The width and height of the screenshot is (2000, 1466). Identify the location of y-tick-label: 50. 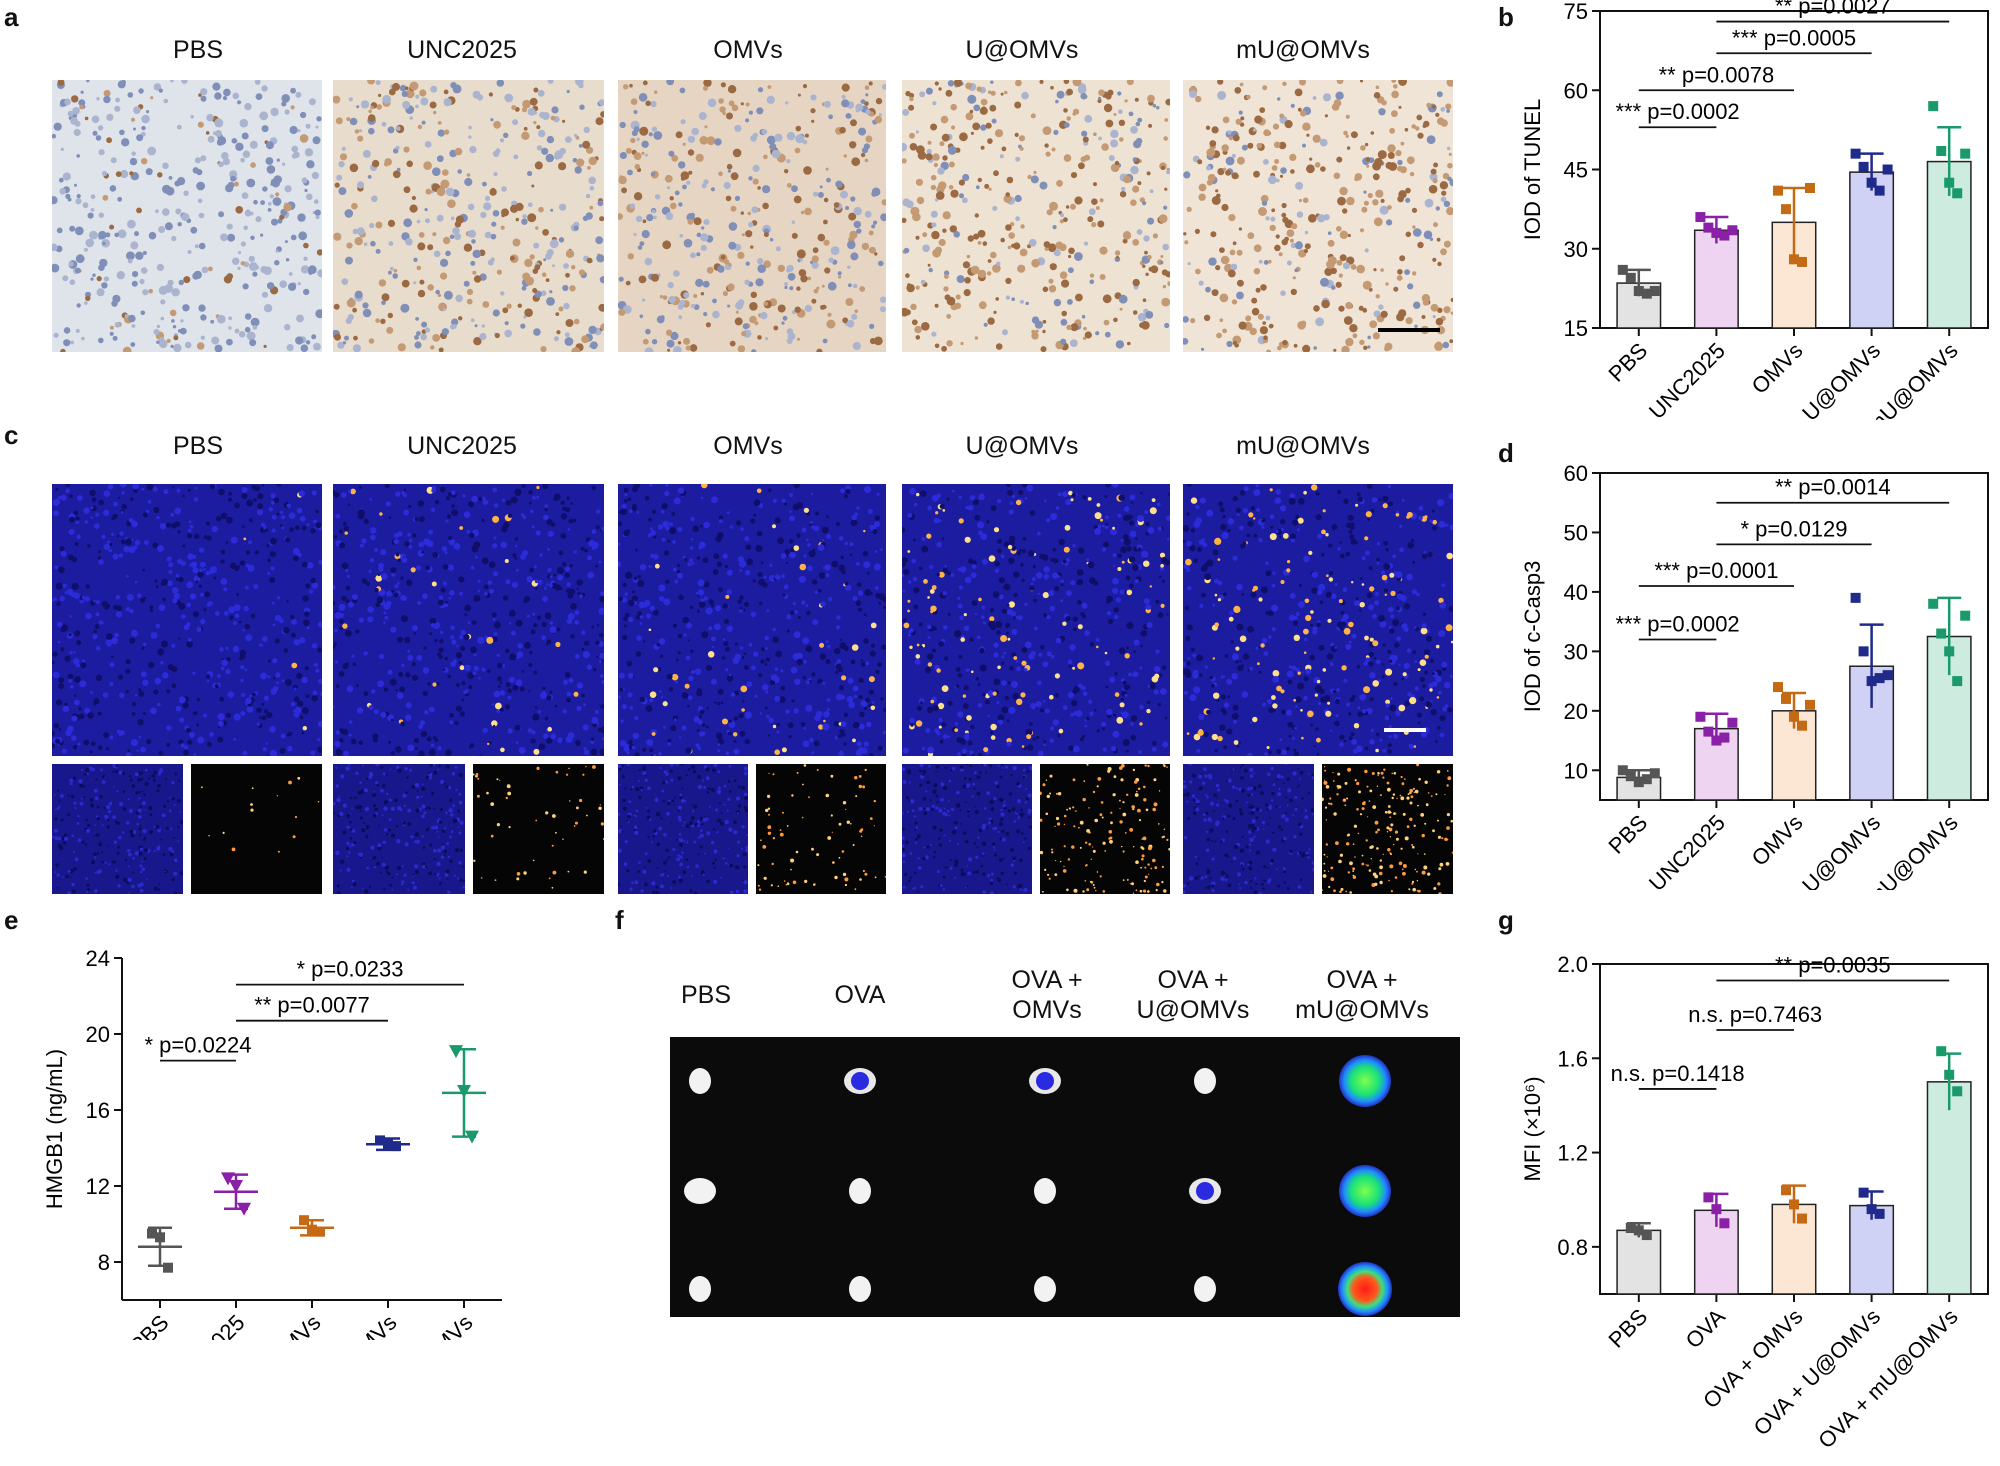
(1576, 532).